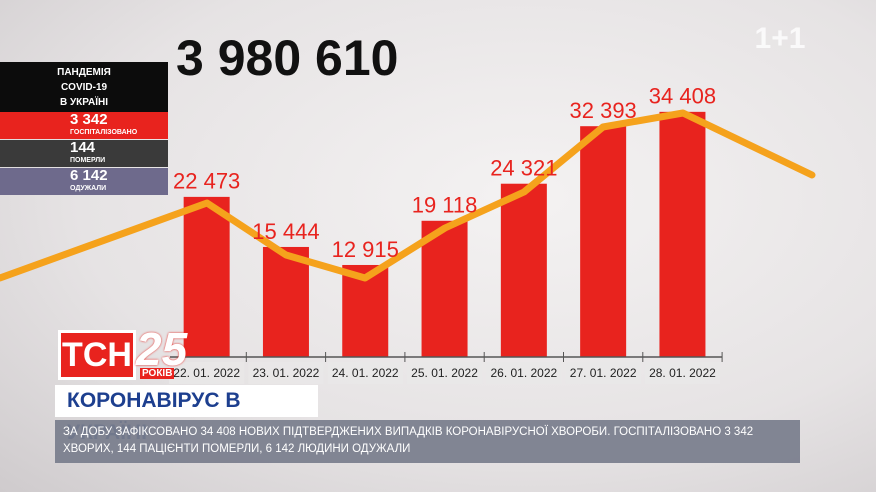 The image size is (876, 492). Describe the element at coordinates (603, 110) in the screenshot. I see `value-label: 32 393` at that location.